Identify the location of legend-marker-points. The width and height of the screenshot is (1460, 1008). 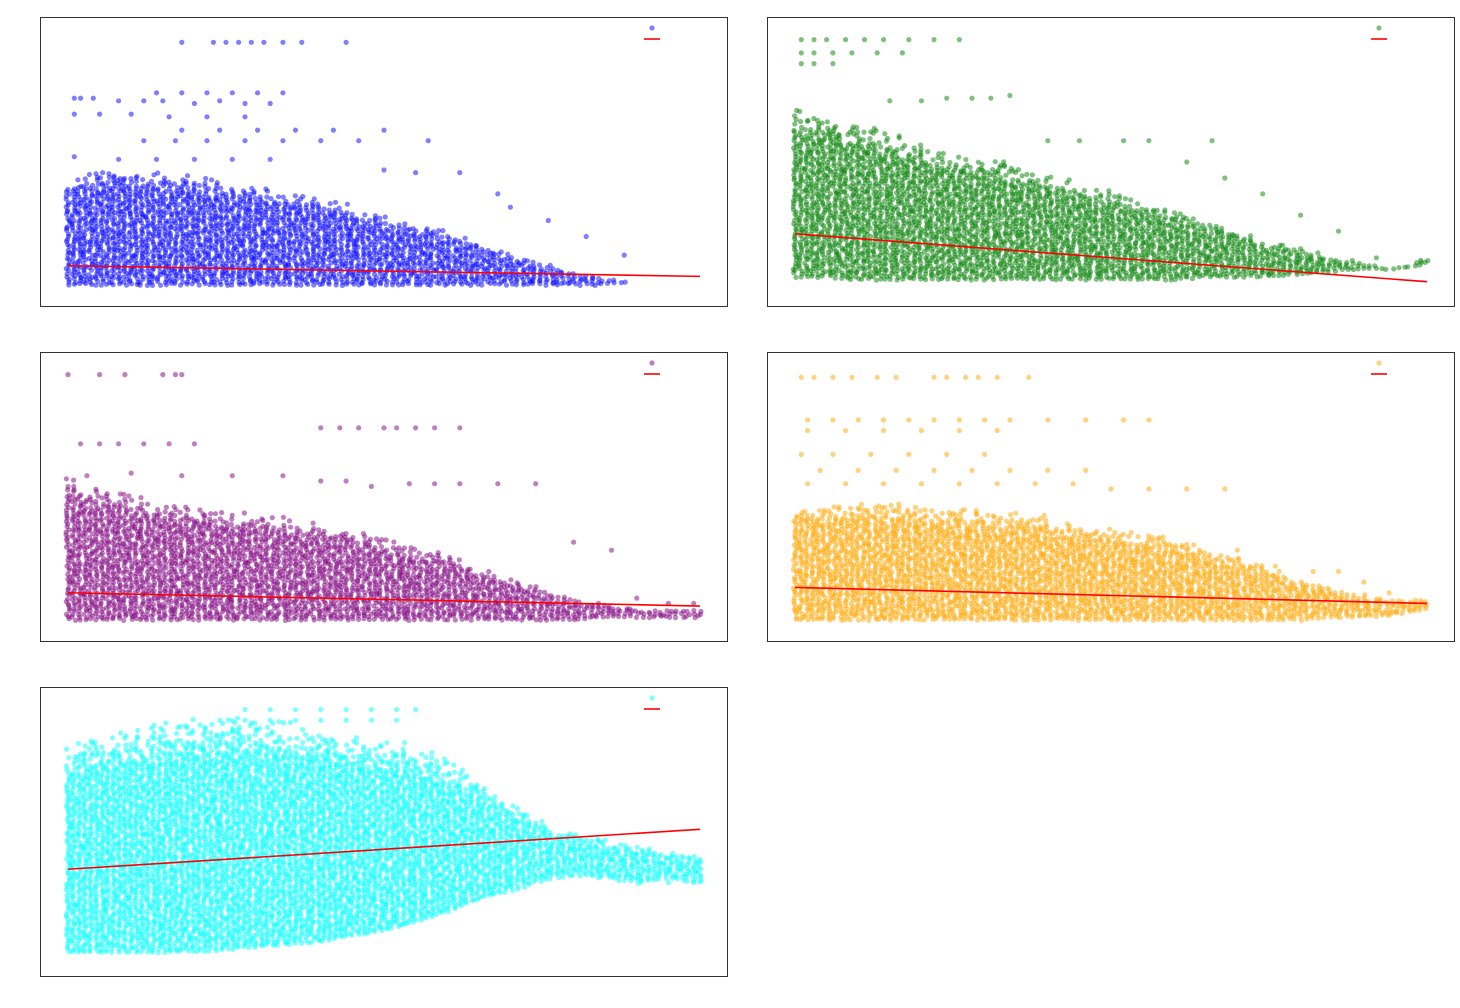
(652, 28).